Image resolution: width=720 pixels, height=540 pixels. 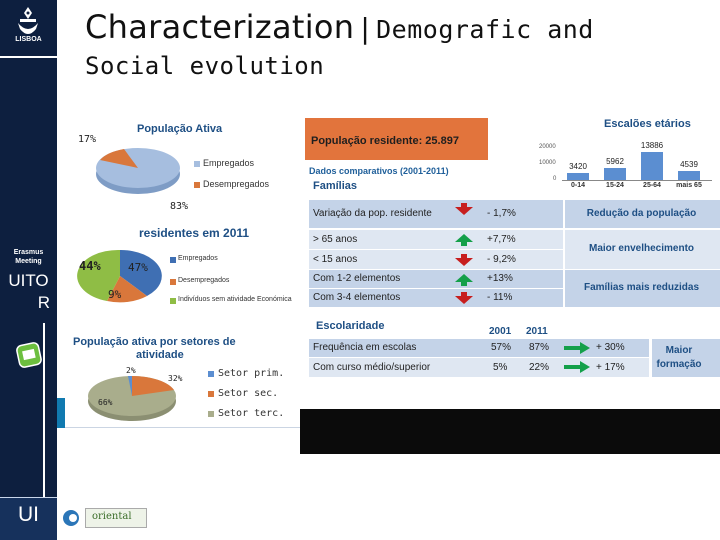 What do you see at coordinates (500, 297) in the screenshot?
I see `row-value: - 11%` at bounding box center [500, 297].